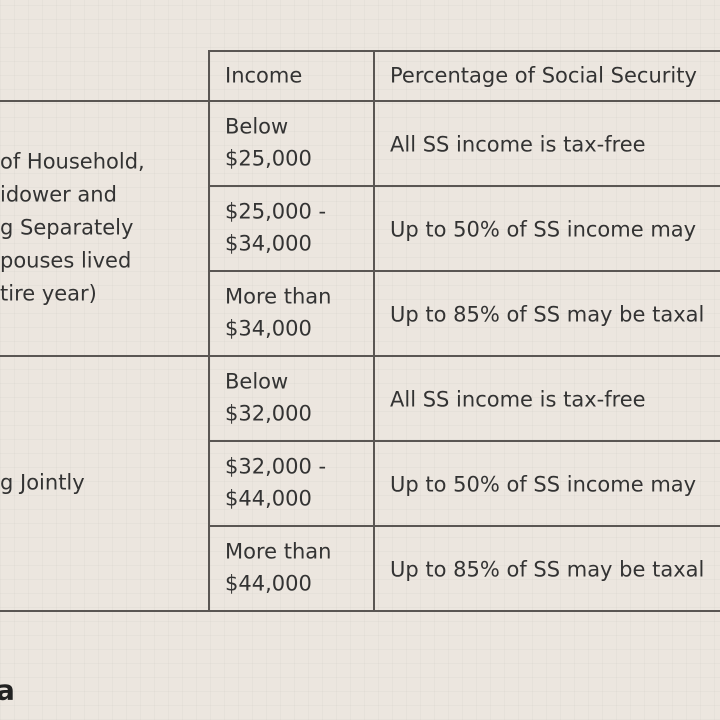 This screenshot has width=720, height=720. What do you see at coordinates (72, 161) in the screenshot?
I see `group-label: of Household,` at bounding box center [72, 161].